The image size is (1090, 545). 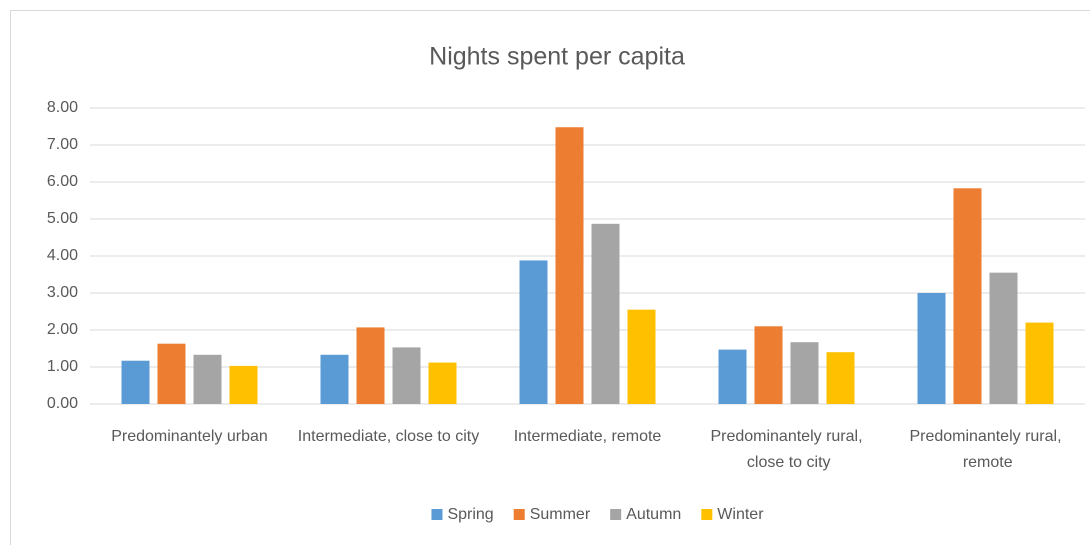 What do you see at coordinates (62, 144) in the screenshot?
I see `y-tick-label: 7.00` at bounding box center [62, 144].